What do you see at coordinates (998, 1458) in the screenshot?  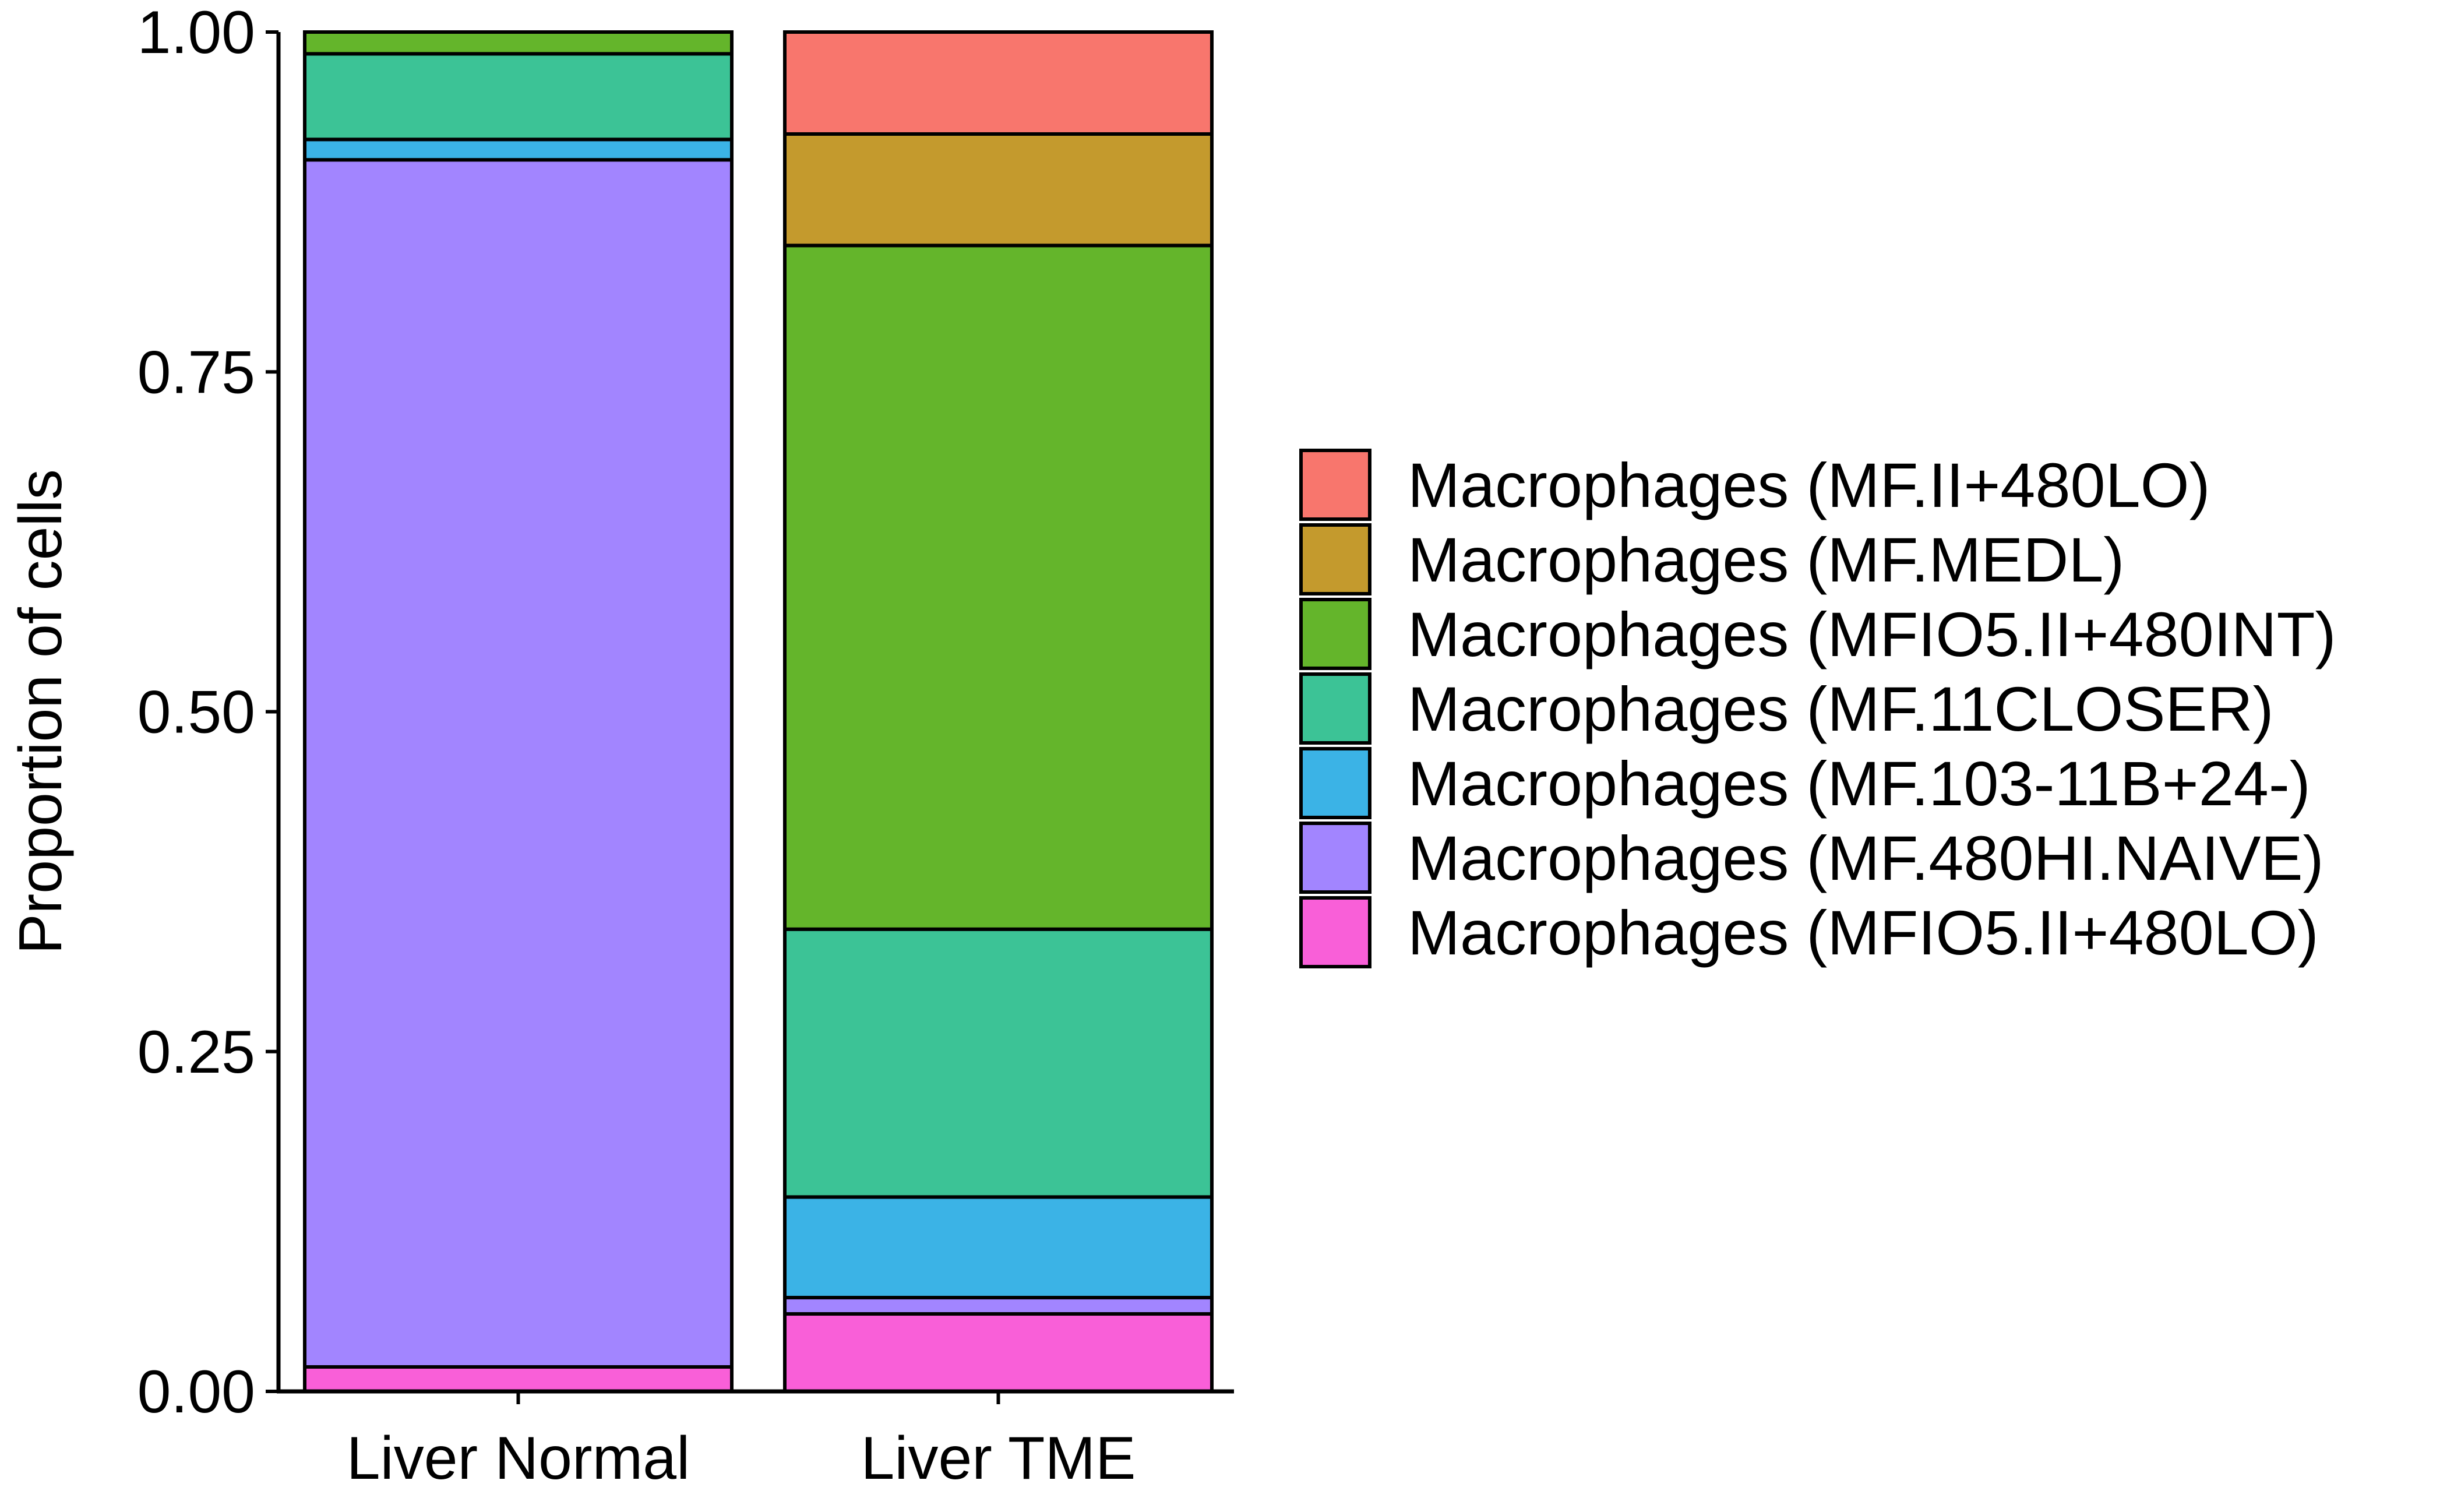 I see `x-tick-label: Liver TME` at bounding box center [998, 1458].